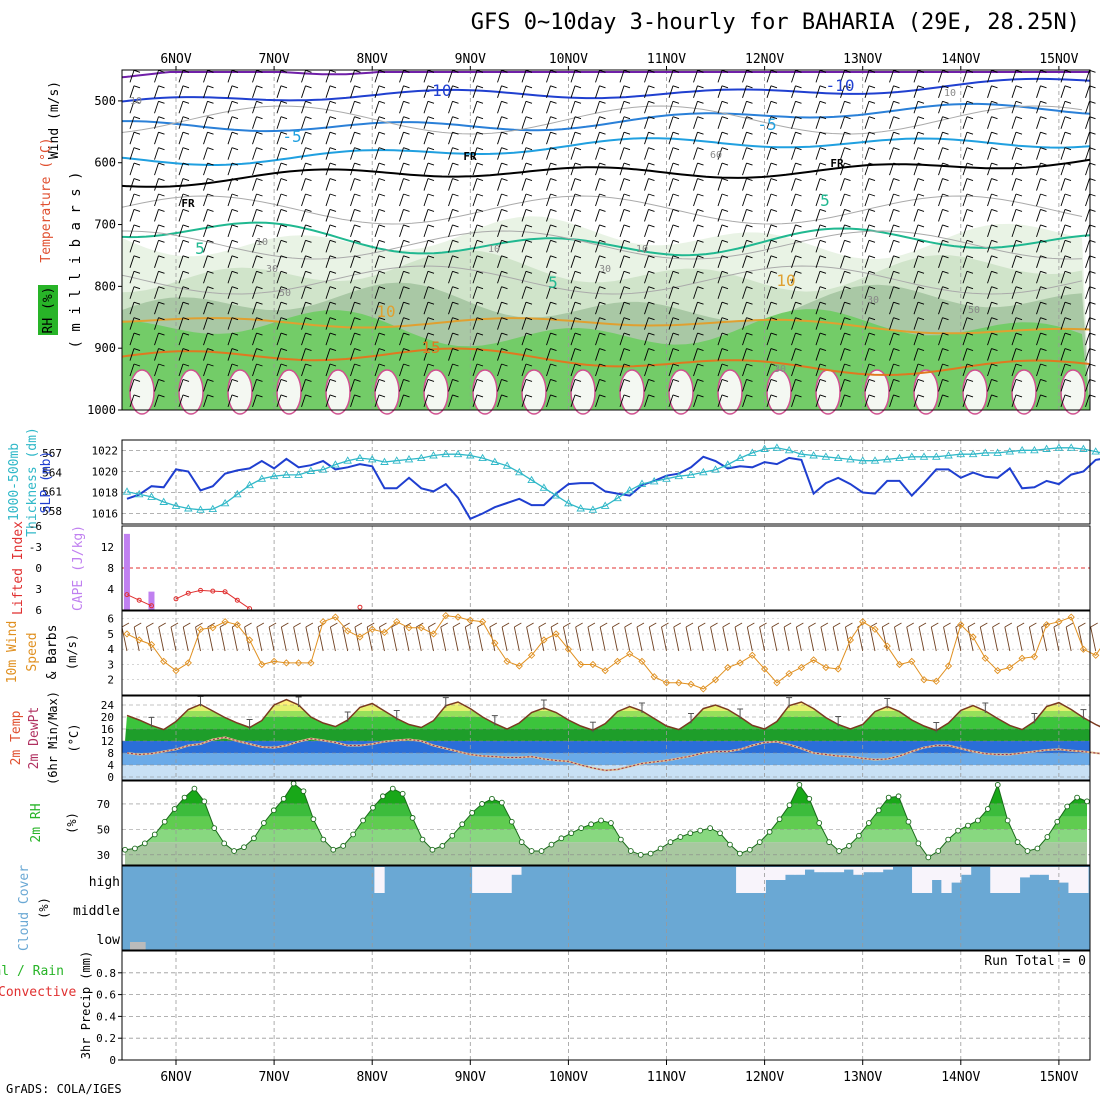 The height and width of the screenshot is (1100, 1100). Describe the element at coordinates (105, 514) in the screenshot. I see `slp-tick-label: 1016` at that location.